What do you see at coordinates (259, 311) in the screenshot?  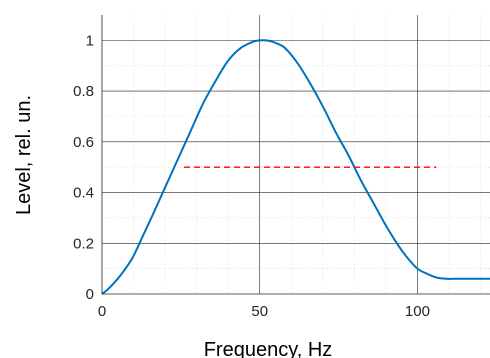 I see `x-tick-label: 50` at bounding box center [259, 311].